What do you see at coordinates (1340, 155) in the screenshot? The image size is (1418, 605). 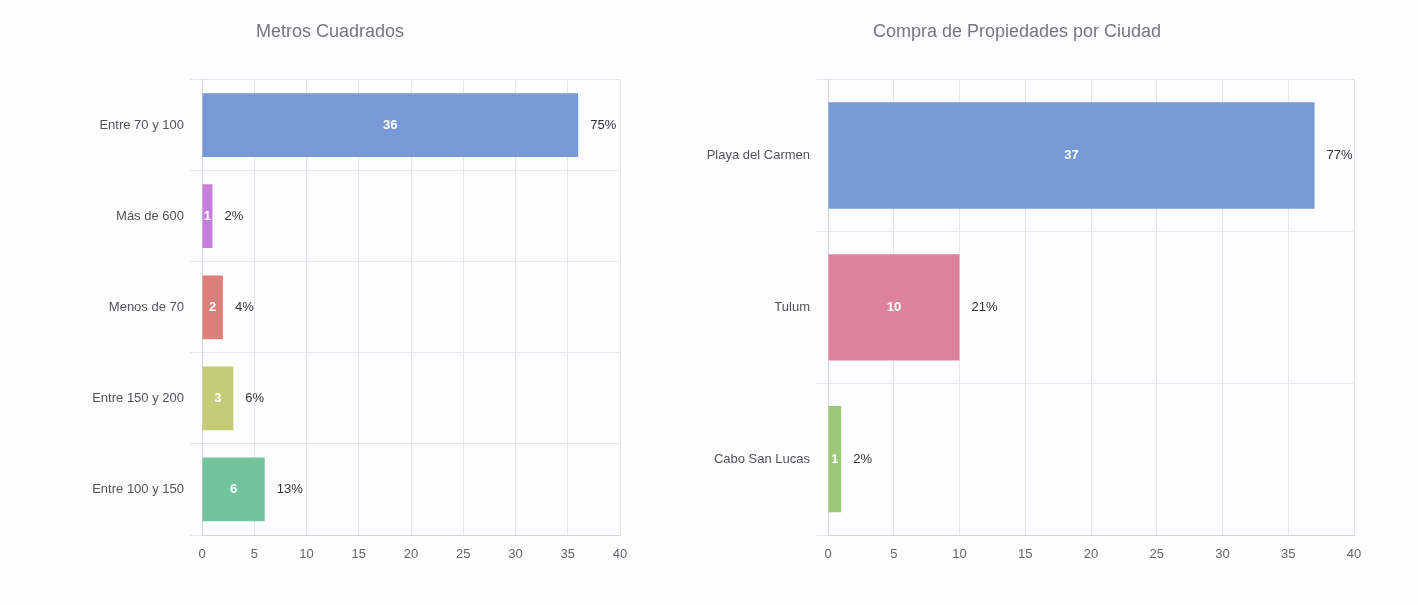 I see `annotation: 77%` at bounding box center [1340, 155].